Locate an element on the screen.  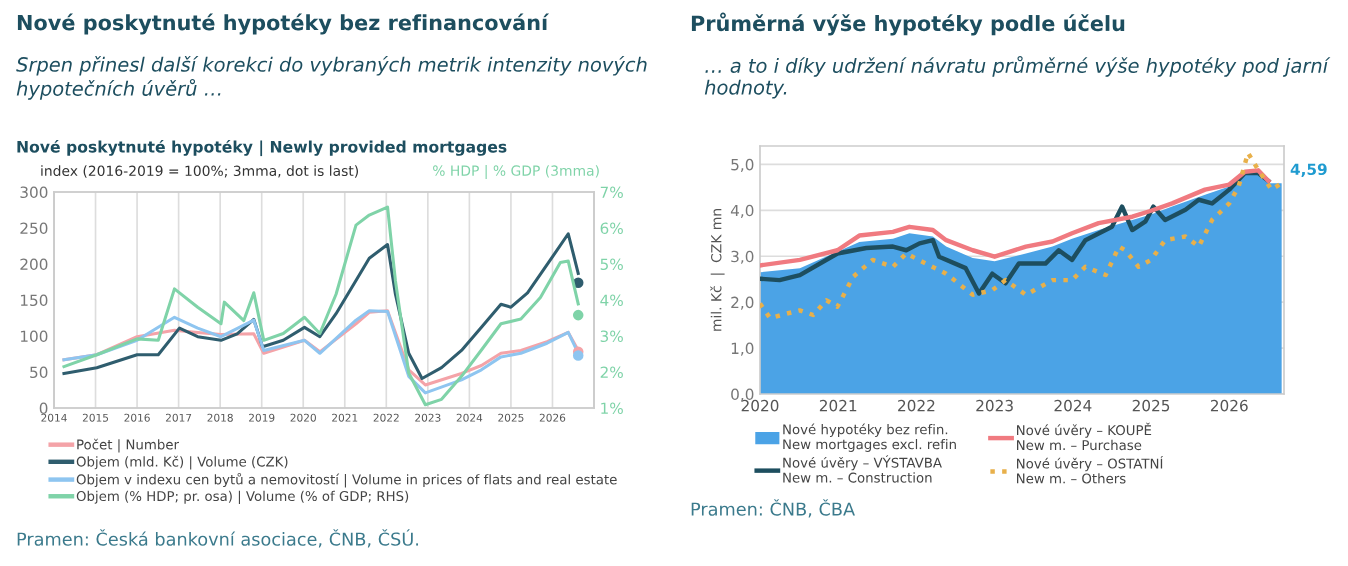
text: Pramen: ČNB, ČBA is located at coordinates (773, 508).